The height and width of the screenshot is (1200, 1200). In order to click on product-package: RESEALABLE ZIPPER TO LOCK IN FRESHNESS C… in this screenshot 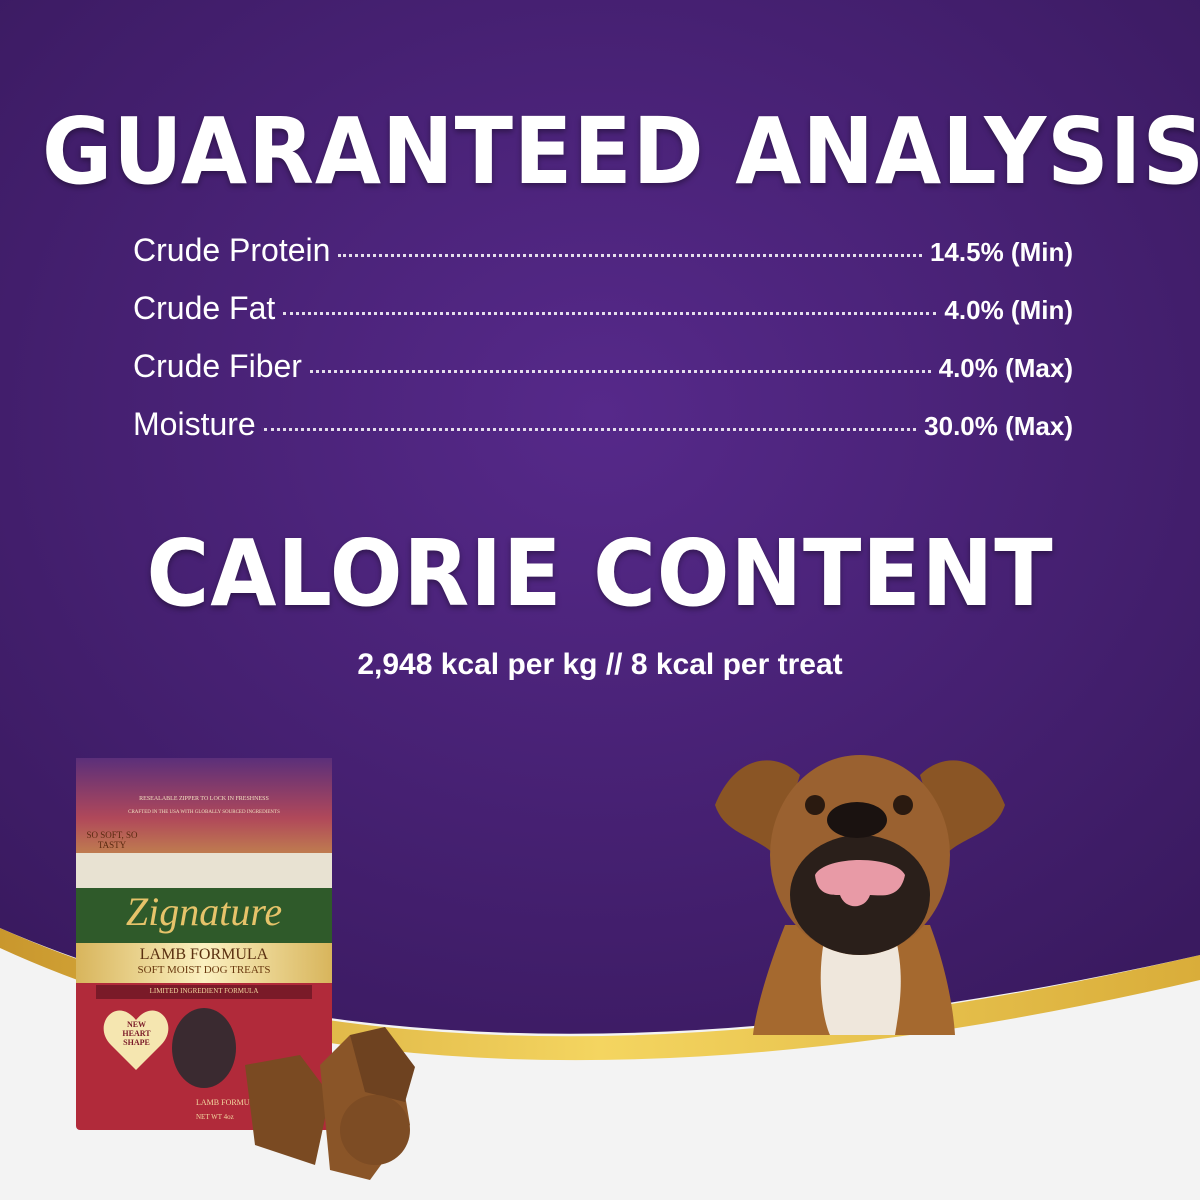, I will do `click(204, 944)`.